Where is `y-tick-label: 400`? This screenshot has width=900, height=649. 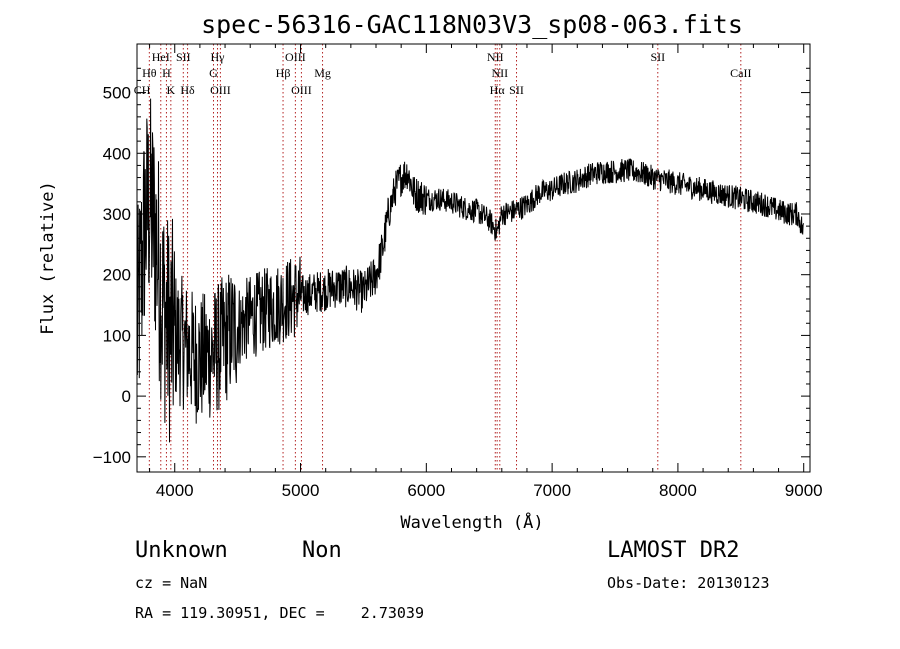
y-tick-label: 400 is located at coordinates (117, 153).